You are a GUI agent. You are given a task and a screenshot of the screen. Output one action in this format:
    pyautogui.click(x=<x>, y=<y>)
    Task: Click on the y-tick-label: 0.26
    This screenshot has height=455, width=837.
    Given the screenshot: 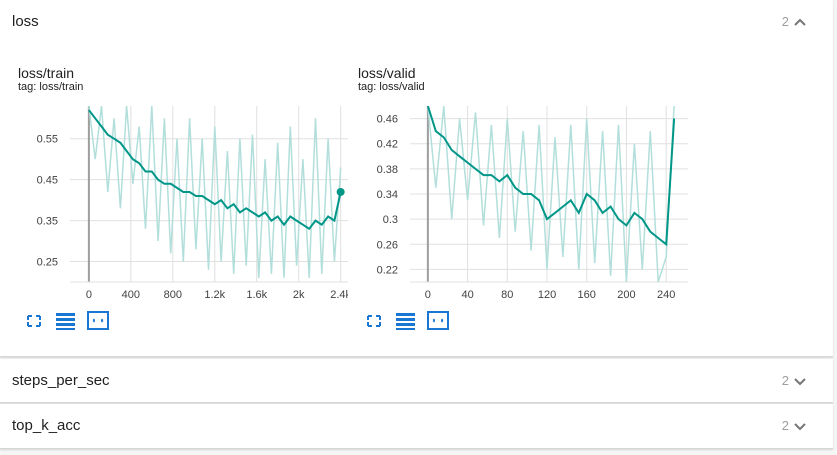 What is the action you would take?
    pyautogui.click(x=387, y=245)
    